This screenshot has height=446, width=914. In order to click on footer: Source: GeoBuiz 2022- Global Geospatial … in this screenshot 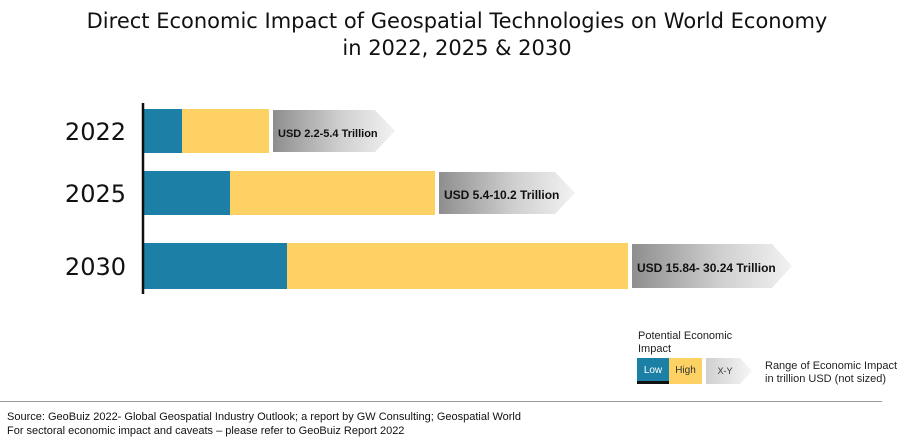, I will do `click(264, 424)`.